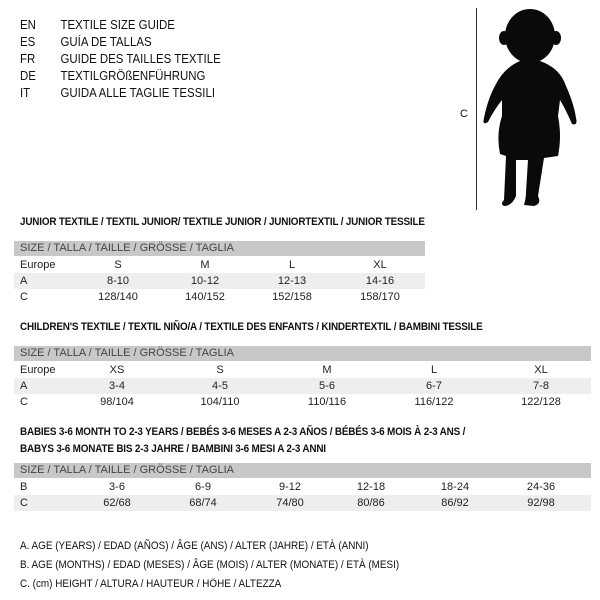 The image size is (600, 600). I want to click on table-cell: 4-5, so click(220, 386).